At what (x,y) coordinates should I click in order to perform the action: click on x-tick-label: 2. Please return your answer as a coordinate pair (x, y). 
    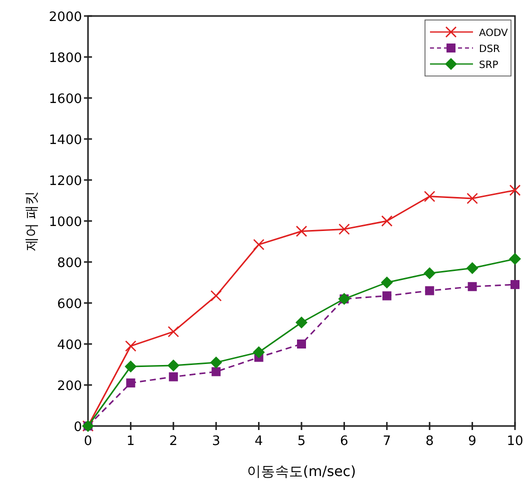
    Looking at the image, I should click on (173, 441).